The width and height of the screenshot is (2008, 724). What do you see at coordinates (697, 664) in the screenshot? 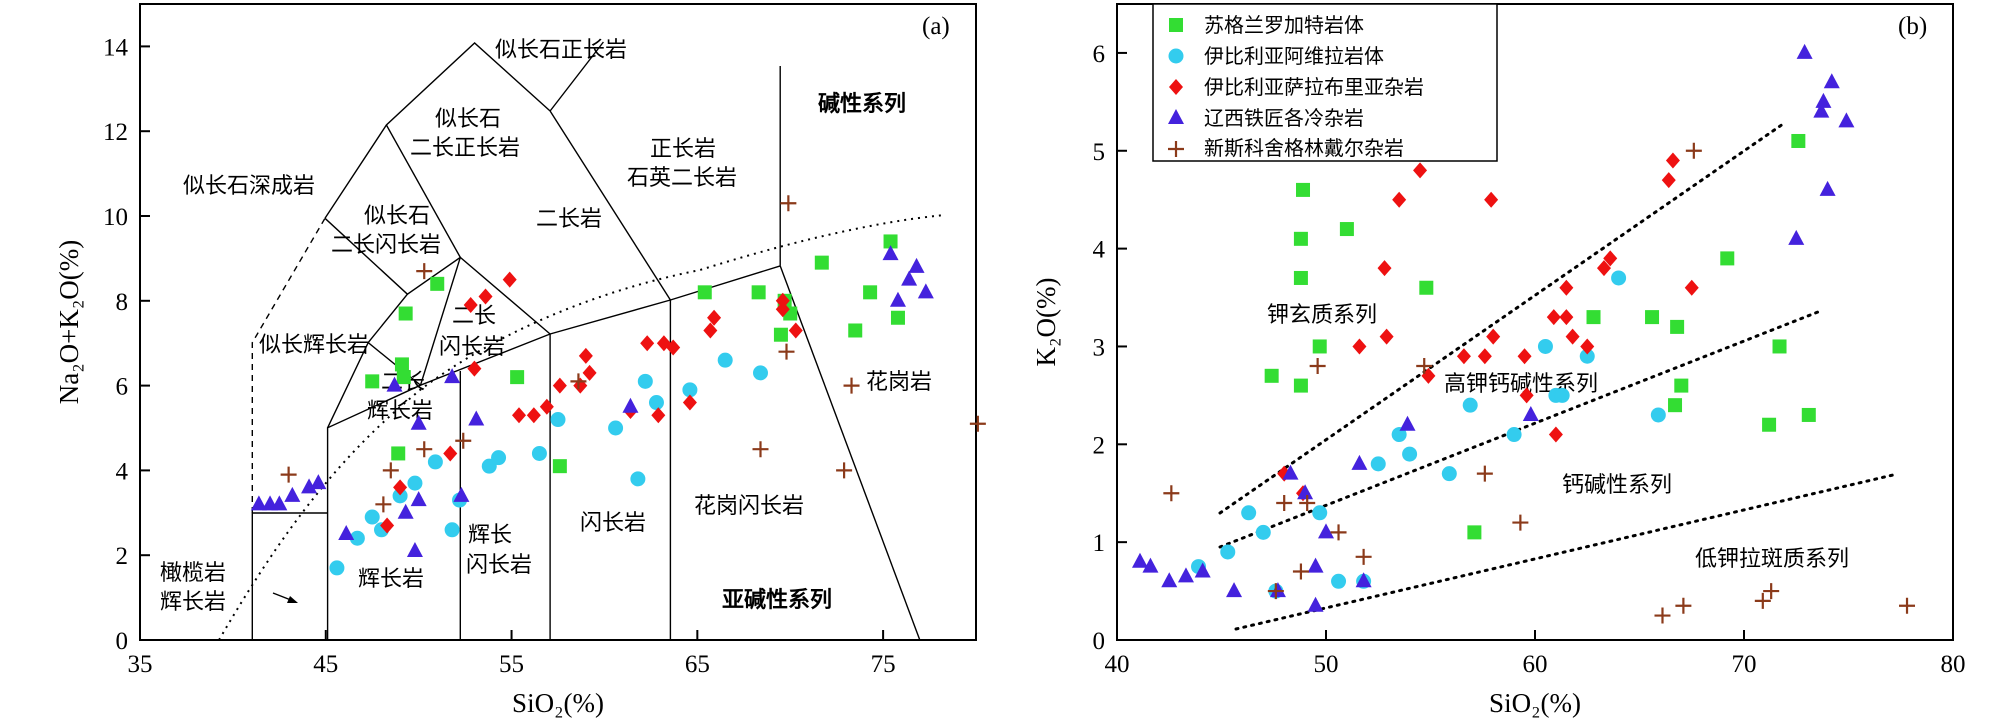
I see `panel-a-x-tick-label-3: 65` at bounding box center [697, 664].